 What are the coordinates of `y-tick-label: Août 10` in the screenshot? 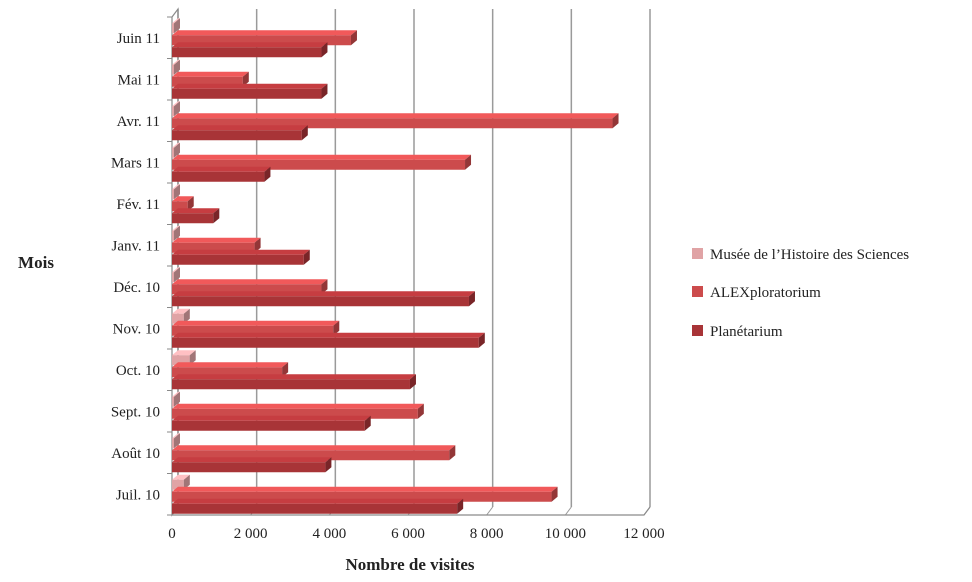 It's located at (135, 454).